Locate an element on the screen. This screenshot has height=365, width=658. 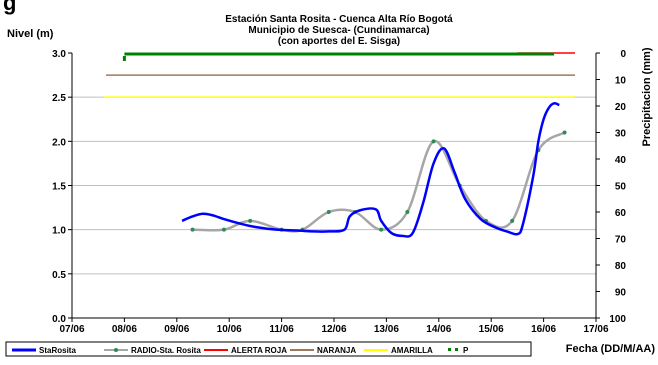
y-tick-label: 0.5 is located at coordinates (59, 275).